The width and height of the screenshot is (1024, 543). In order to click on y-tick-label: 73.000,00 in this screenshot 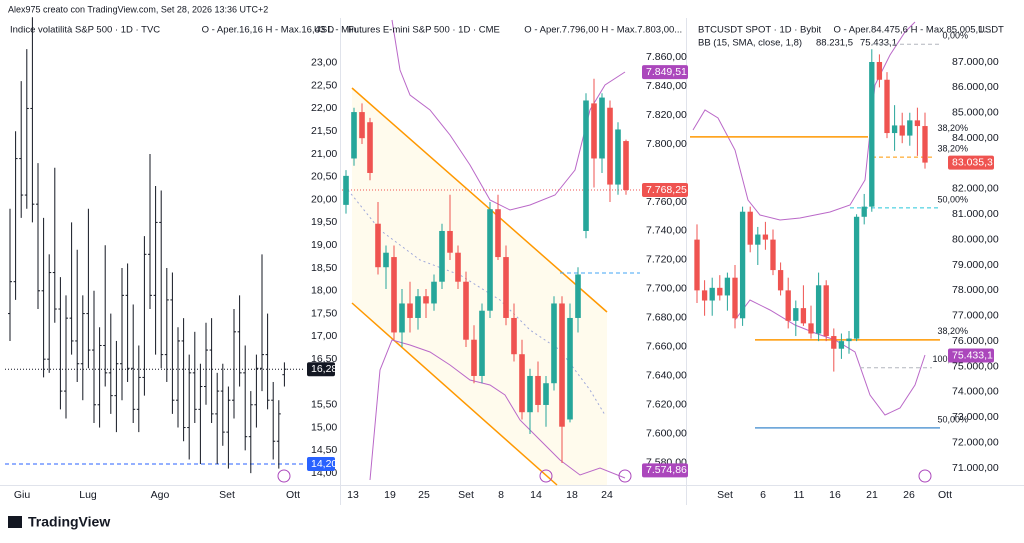, I will do `click(975, 417)`.